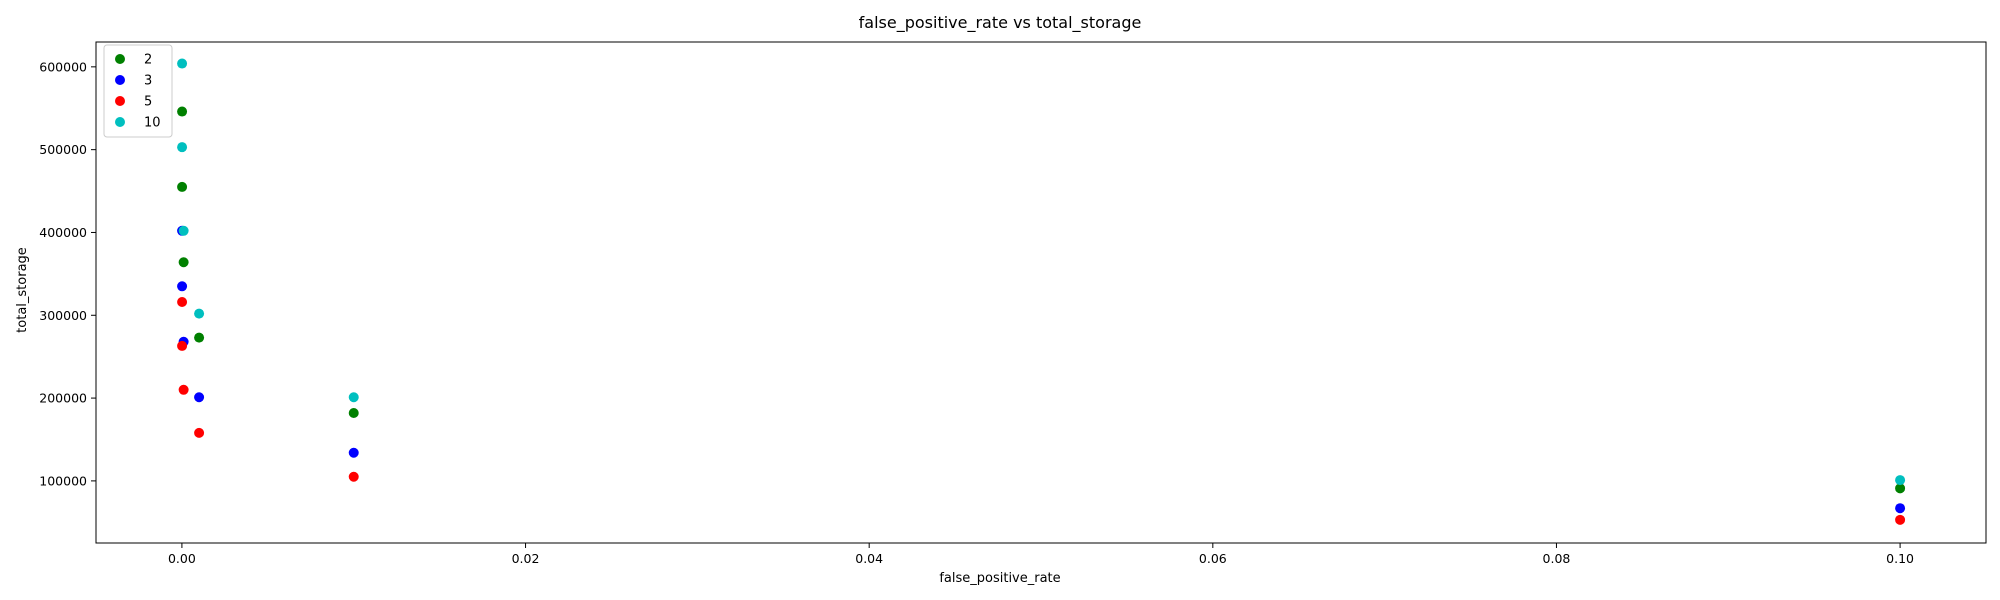 The height and width of the screenshot is (600, 2000). I want to click on x-tick-label: 0.10, so click(1900, 558).